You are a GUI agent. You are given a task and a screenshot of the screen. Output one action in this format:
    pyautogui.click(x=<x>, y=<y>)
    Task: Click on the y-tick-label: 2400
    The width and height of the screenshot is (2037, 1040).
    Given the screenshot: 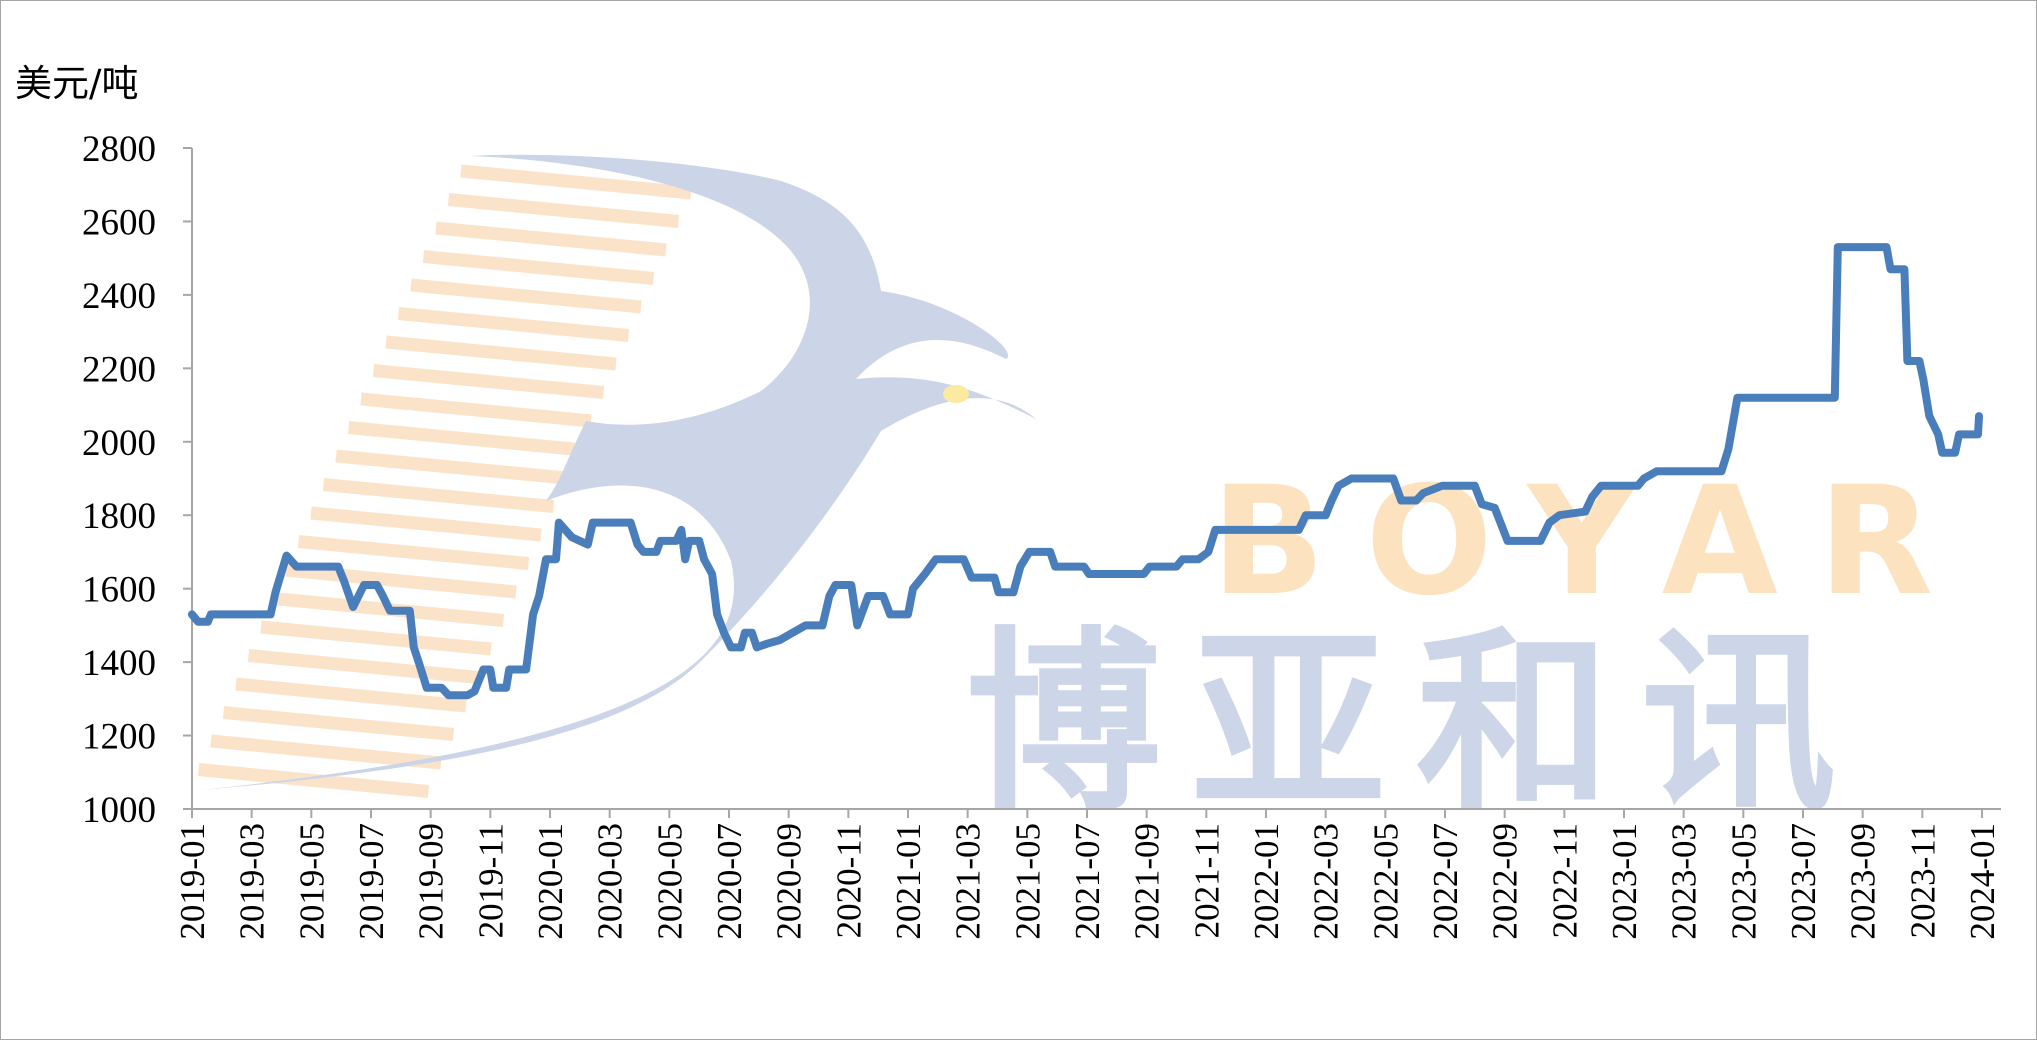 What is the action you would take?
    pyautogui.click(x=119, y=296)
    